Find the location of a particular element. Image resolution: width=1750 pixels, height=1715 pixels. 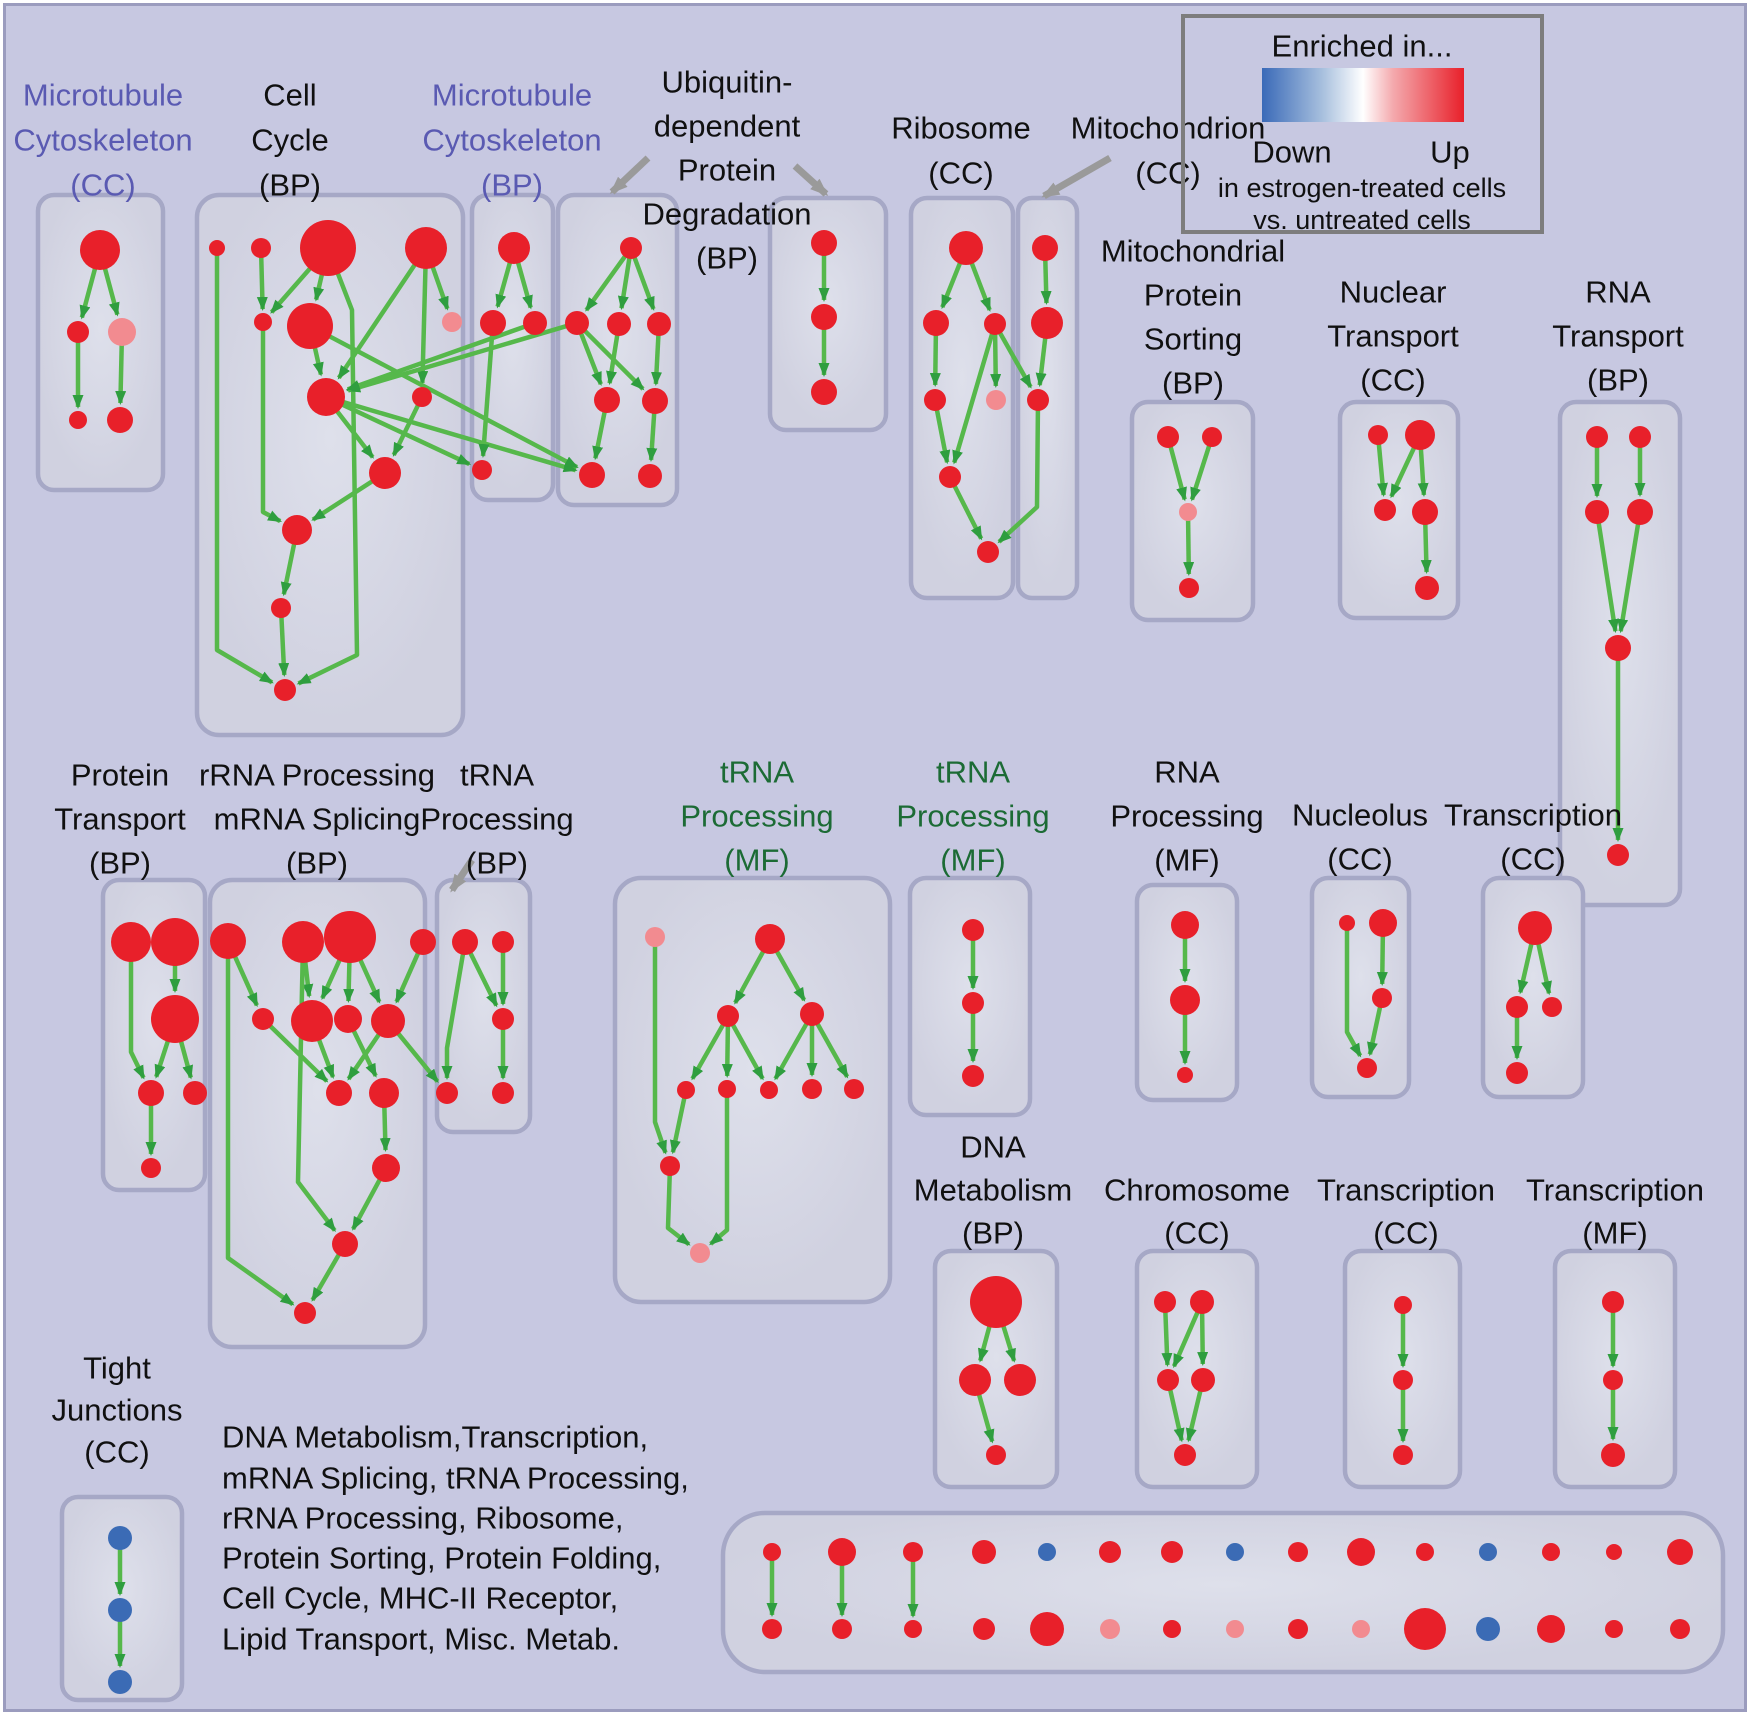

edge-s4-z1 is located at coordinates (417, 1057).